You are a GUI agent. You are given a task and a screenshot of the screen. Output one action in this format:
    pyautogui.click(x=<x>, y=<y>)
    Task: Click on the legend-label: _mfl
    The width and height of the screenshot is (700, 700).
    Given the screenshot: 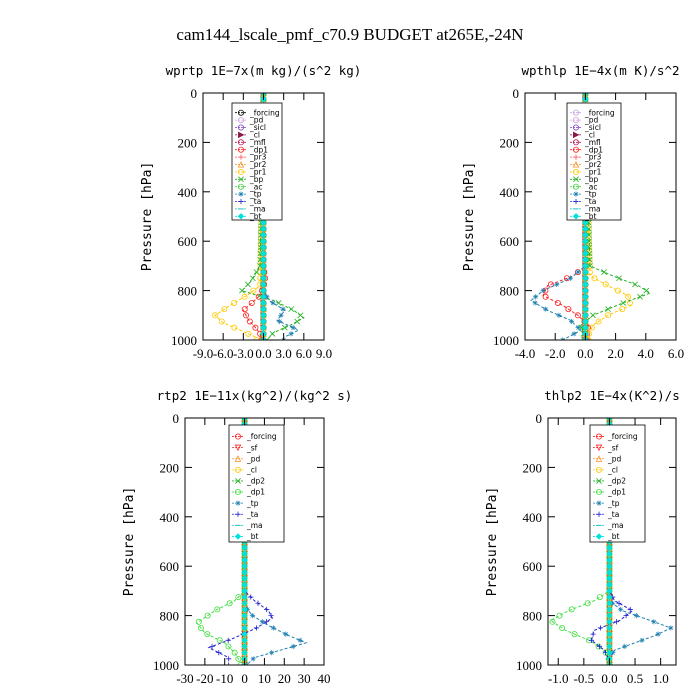 What is the action you would take?
    pyautogui.click(x=257, y=142)
    